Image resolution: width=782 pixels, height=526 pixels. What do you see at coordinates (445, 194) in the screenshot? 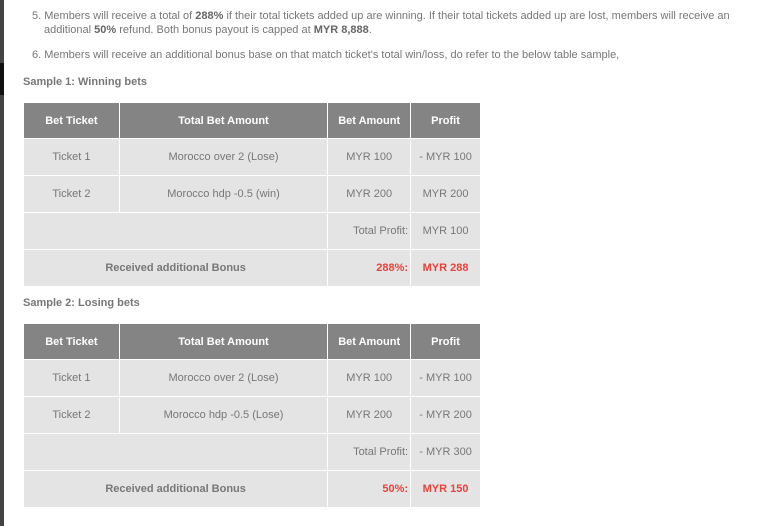
I see `cell-profit: MYR 200` at bounding box center [445, 194].